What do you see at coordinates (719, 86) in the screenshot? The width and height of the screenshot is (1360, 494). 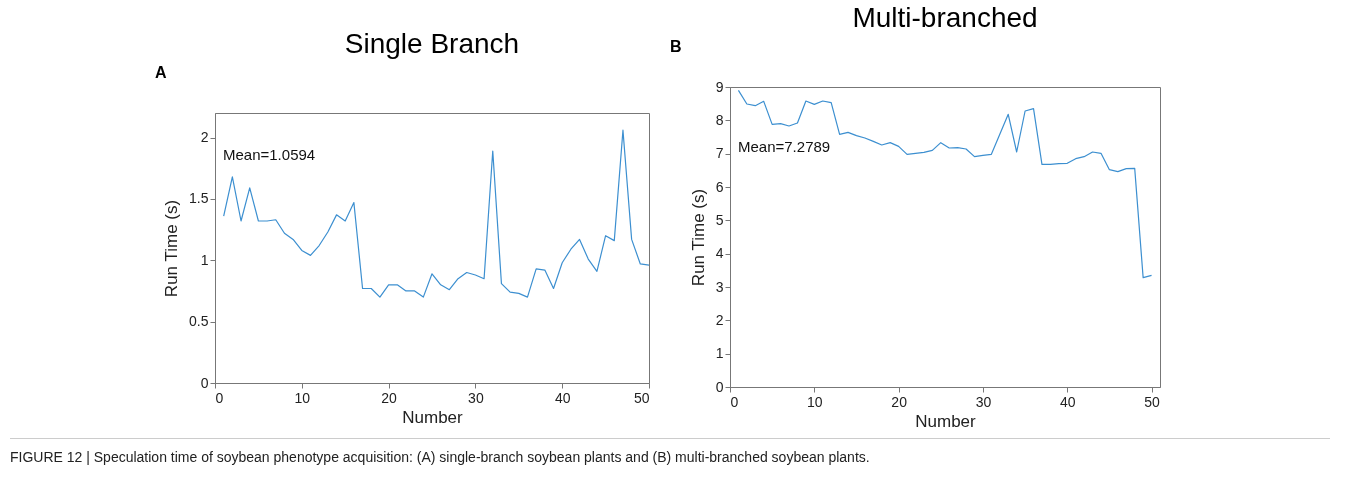 I see `y-tick-label: 9` at bounding box center [719, 86].